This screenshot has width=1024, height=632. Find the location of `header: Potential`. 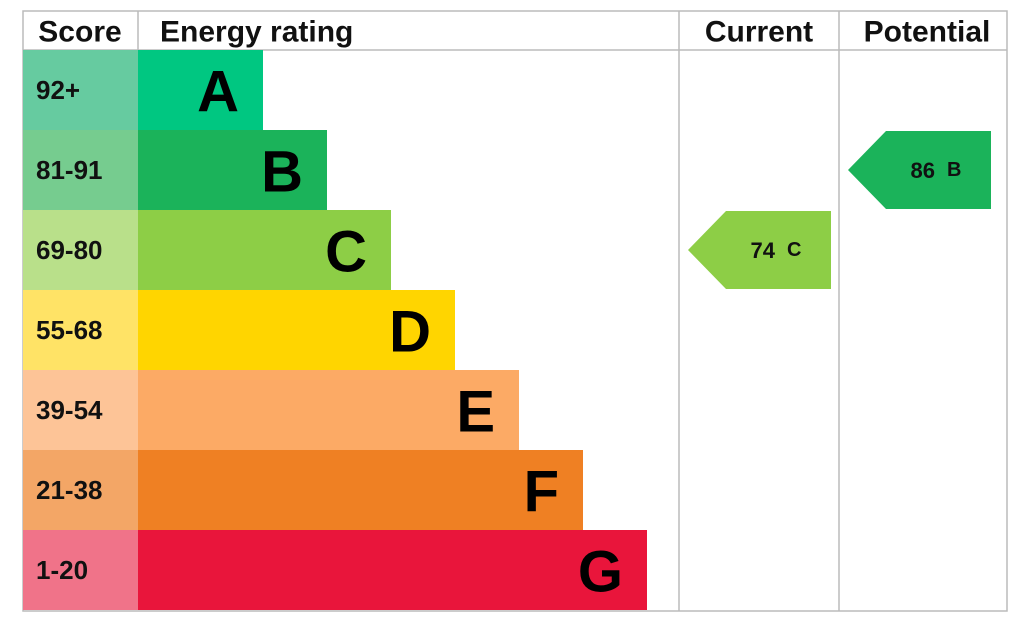

header: Potential is located at coordinates (927, 32).